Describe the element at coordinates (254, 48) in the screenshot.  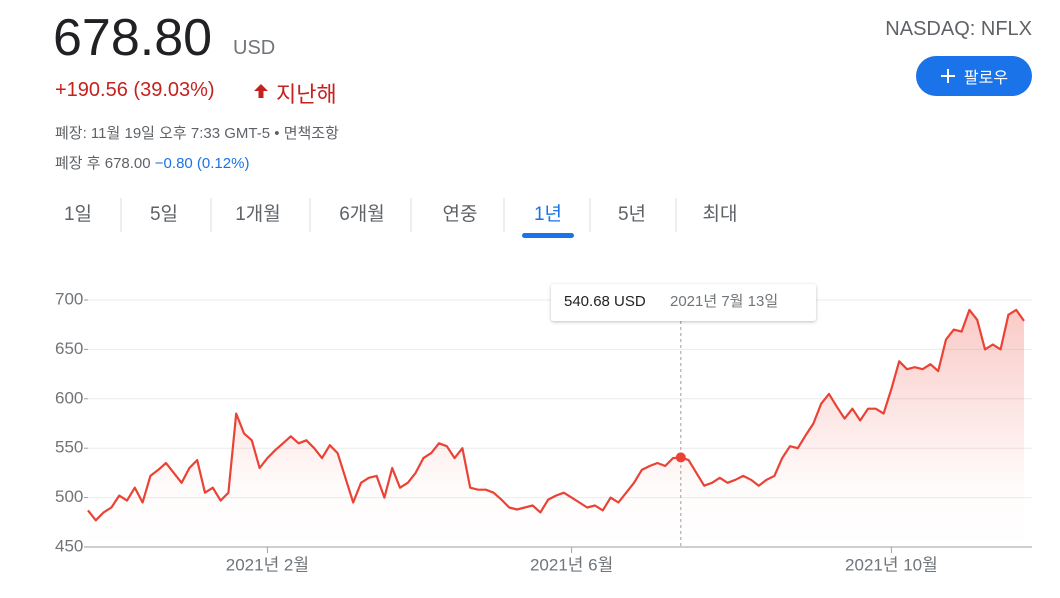
I see `currency: USD` at that location.